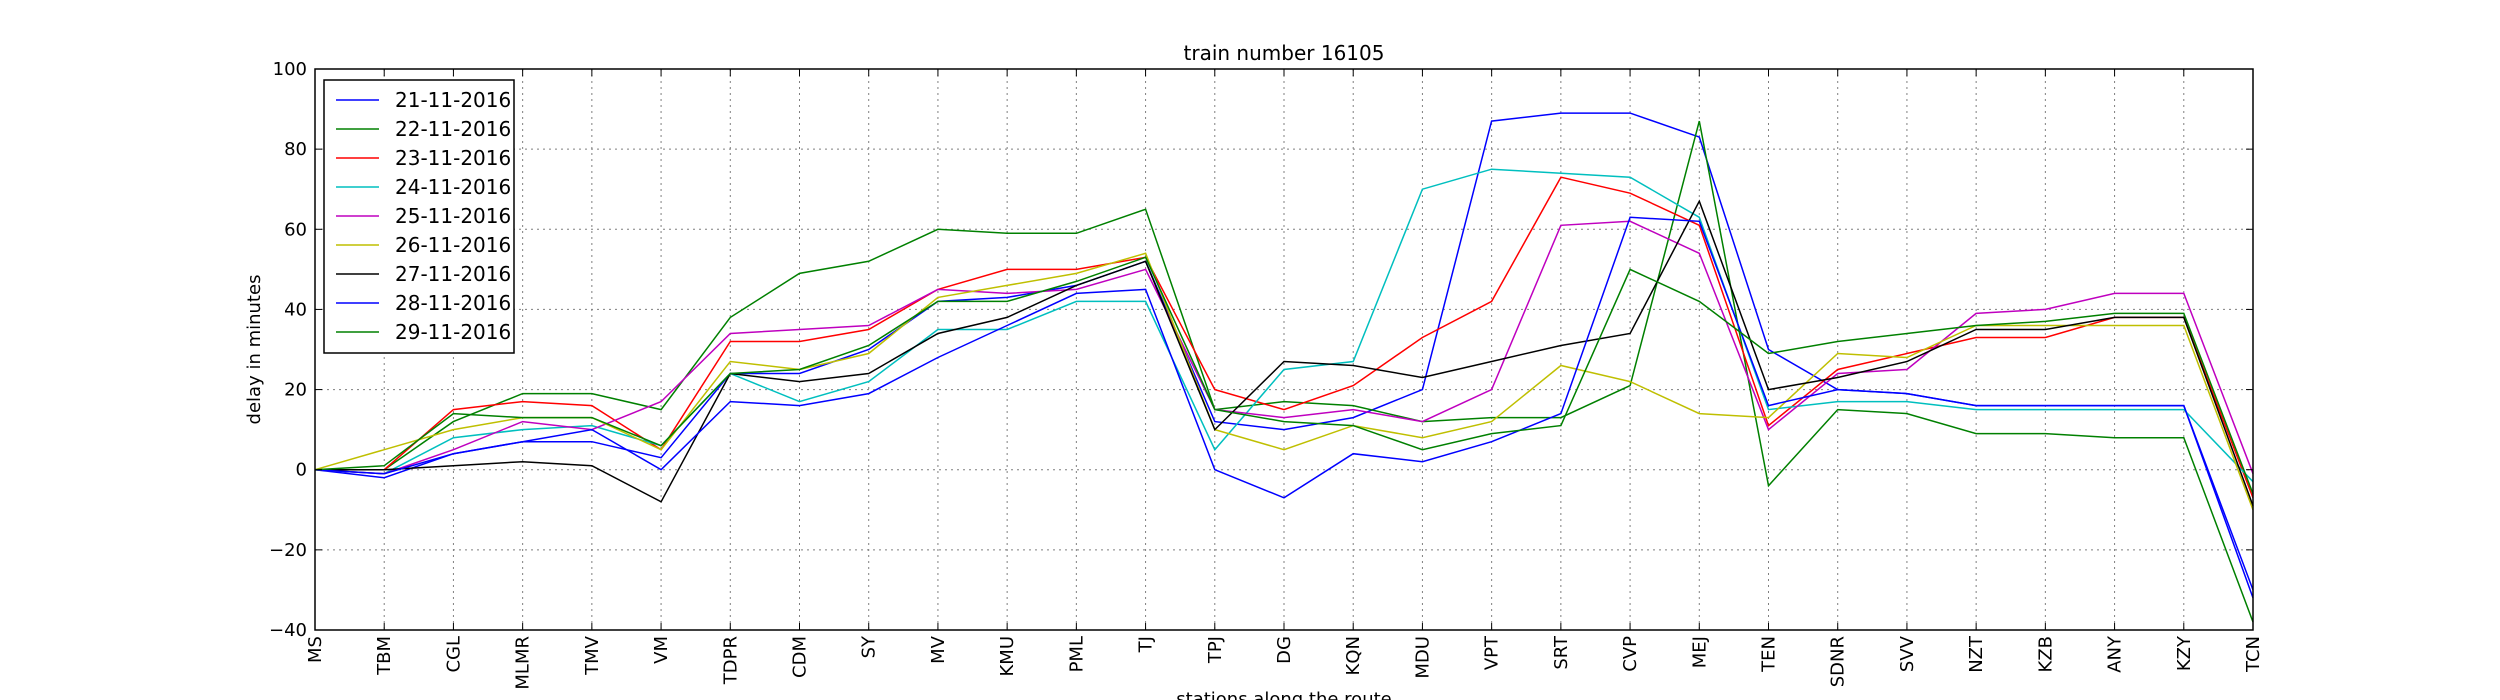 The image size is (2500, 700). Describe the element at coordinates (1283, 694) in the screenshot. I see `x-axis-label: stations along the route` at that location.